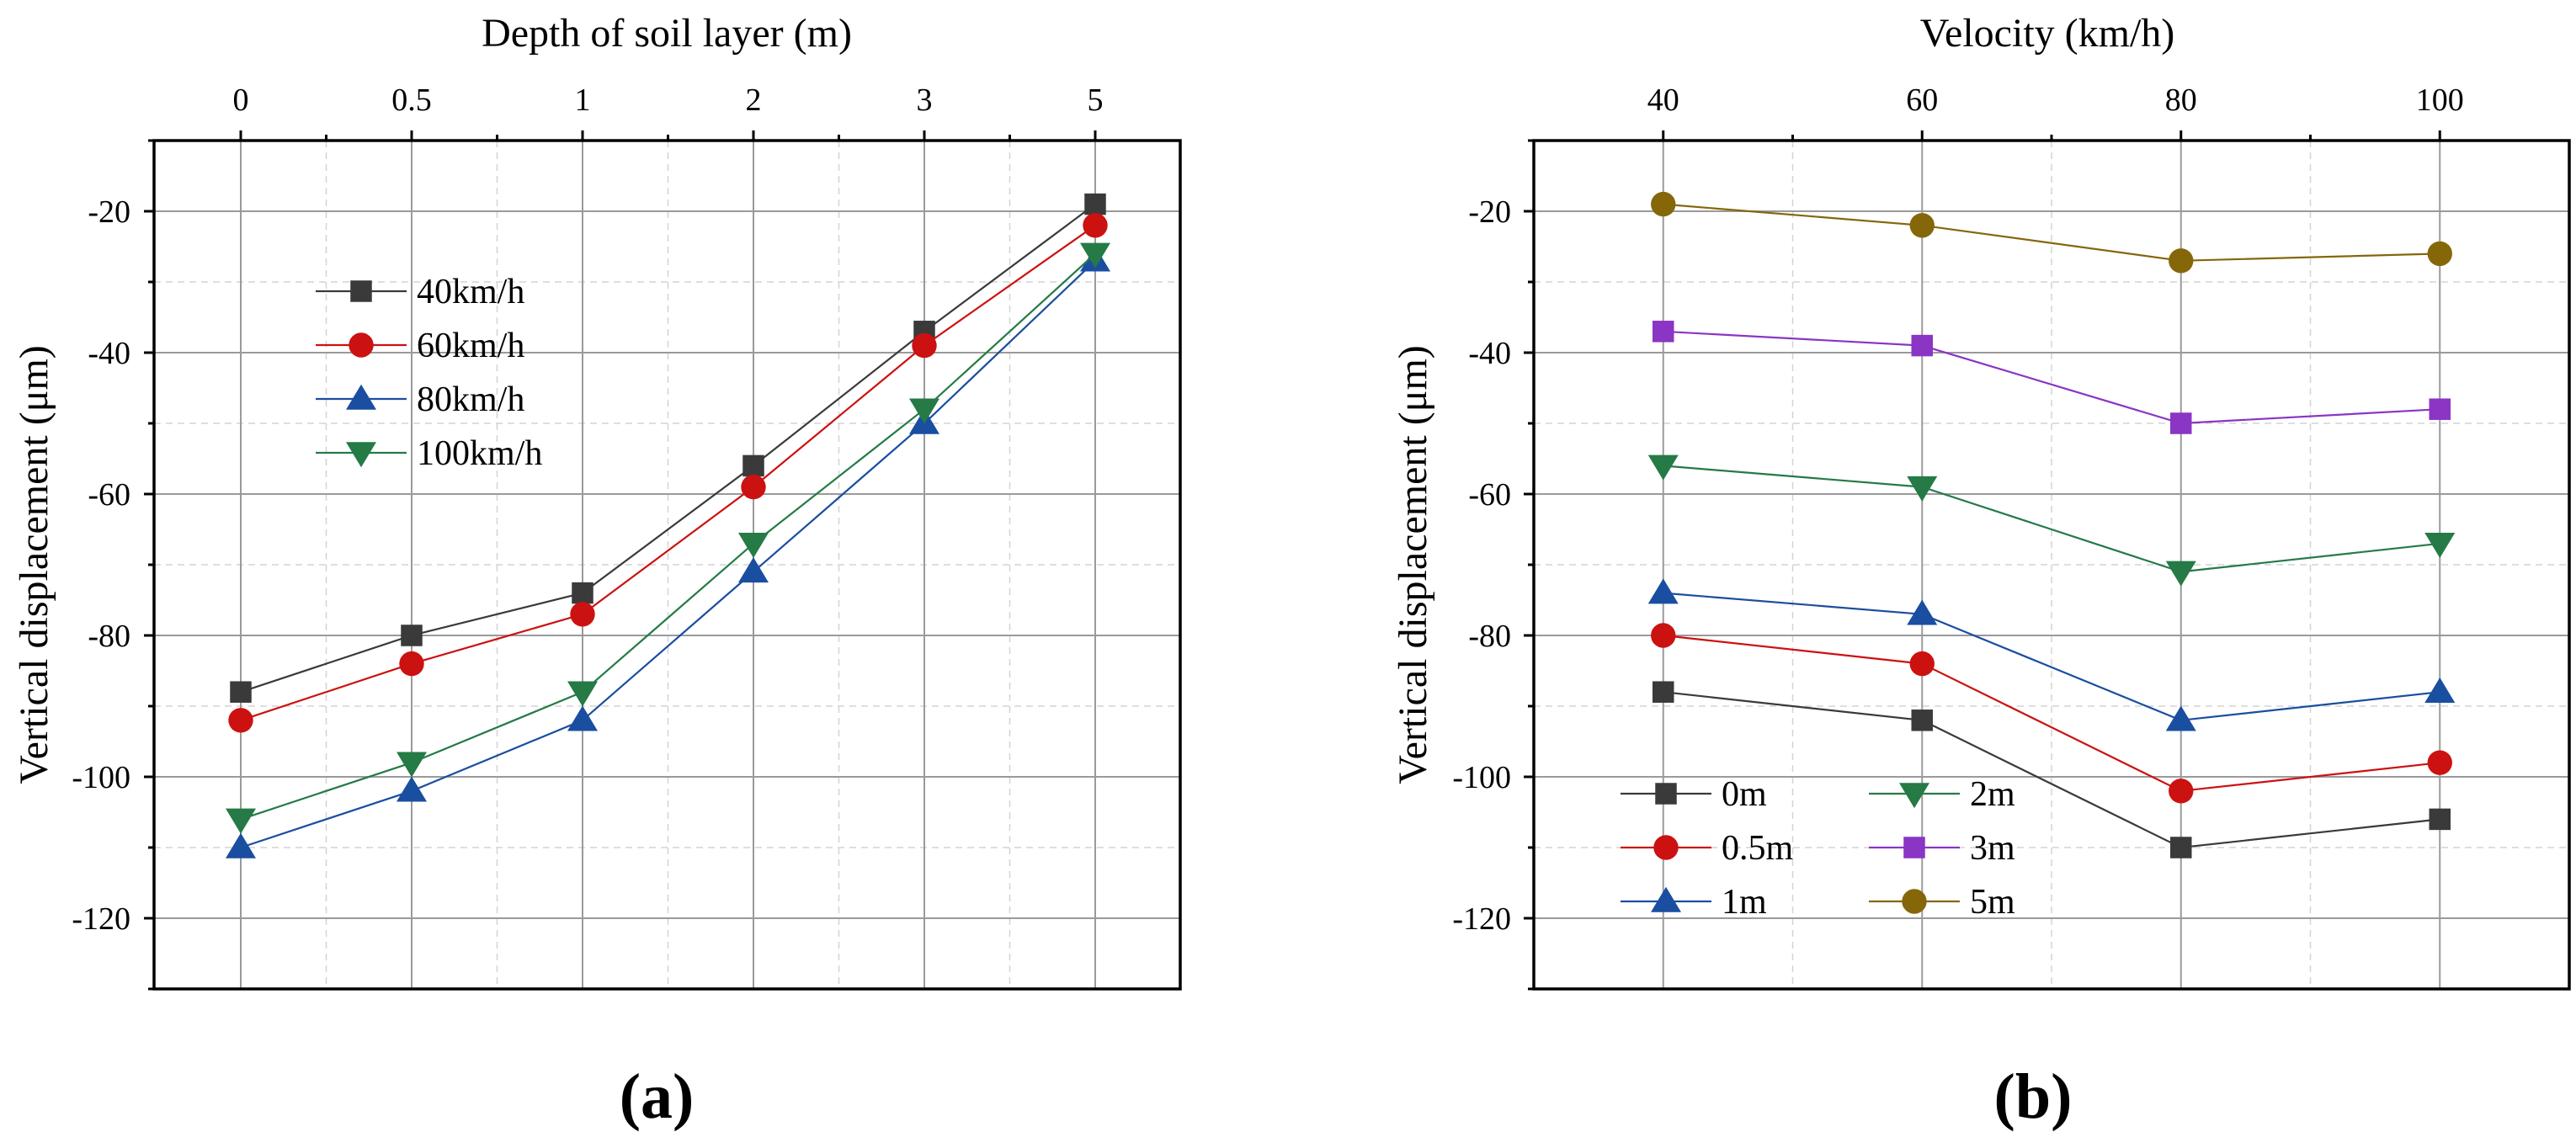  Describe the element at coordinates (1413, 564) in the screenshot. I see `panel-b-y-axis-title: Vertical displacement (μm)` at that location.